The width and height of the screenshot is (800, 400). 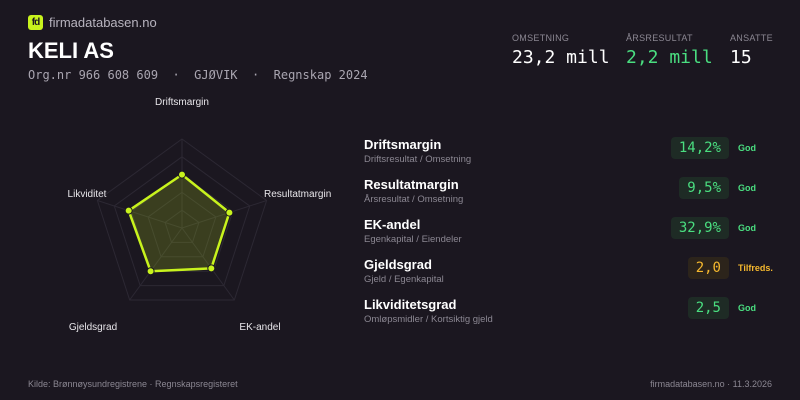 What do you see at coordinates (414, 199) in the screenshot?
I see `metric-formula: Årsresultat / Omsetning` at bounding box center [414, 199].